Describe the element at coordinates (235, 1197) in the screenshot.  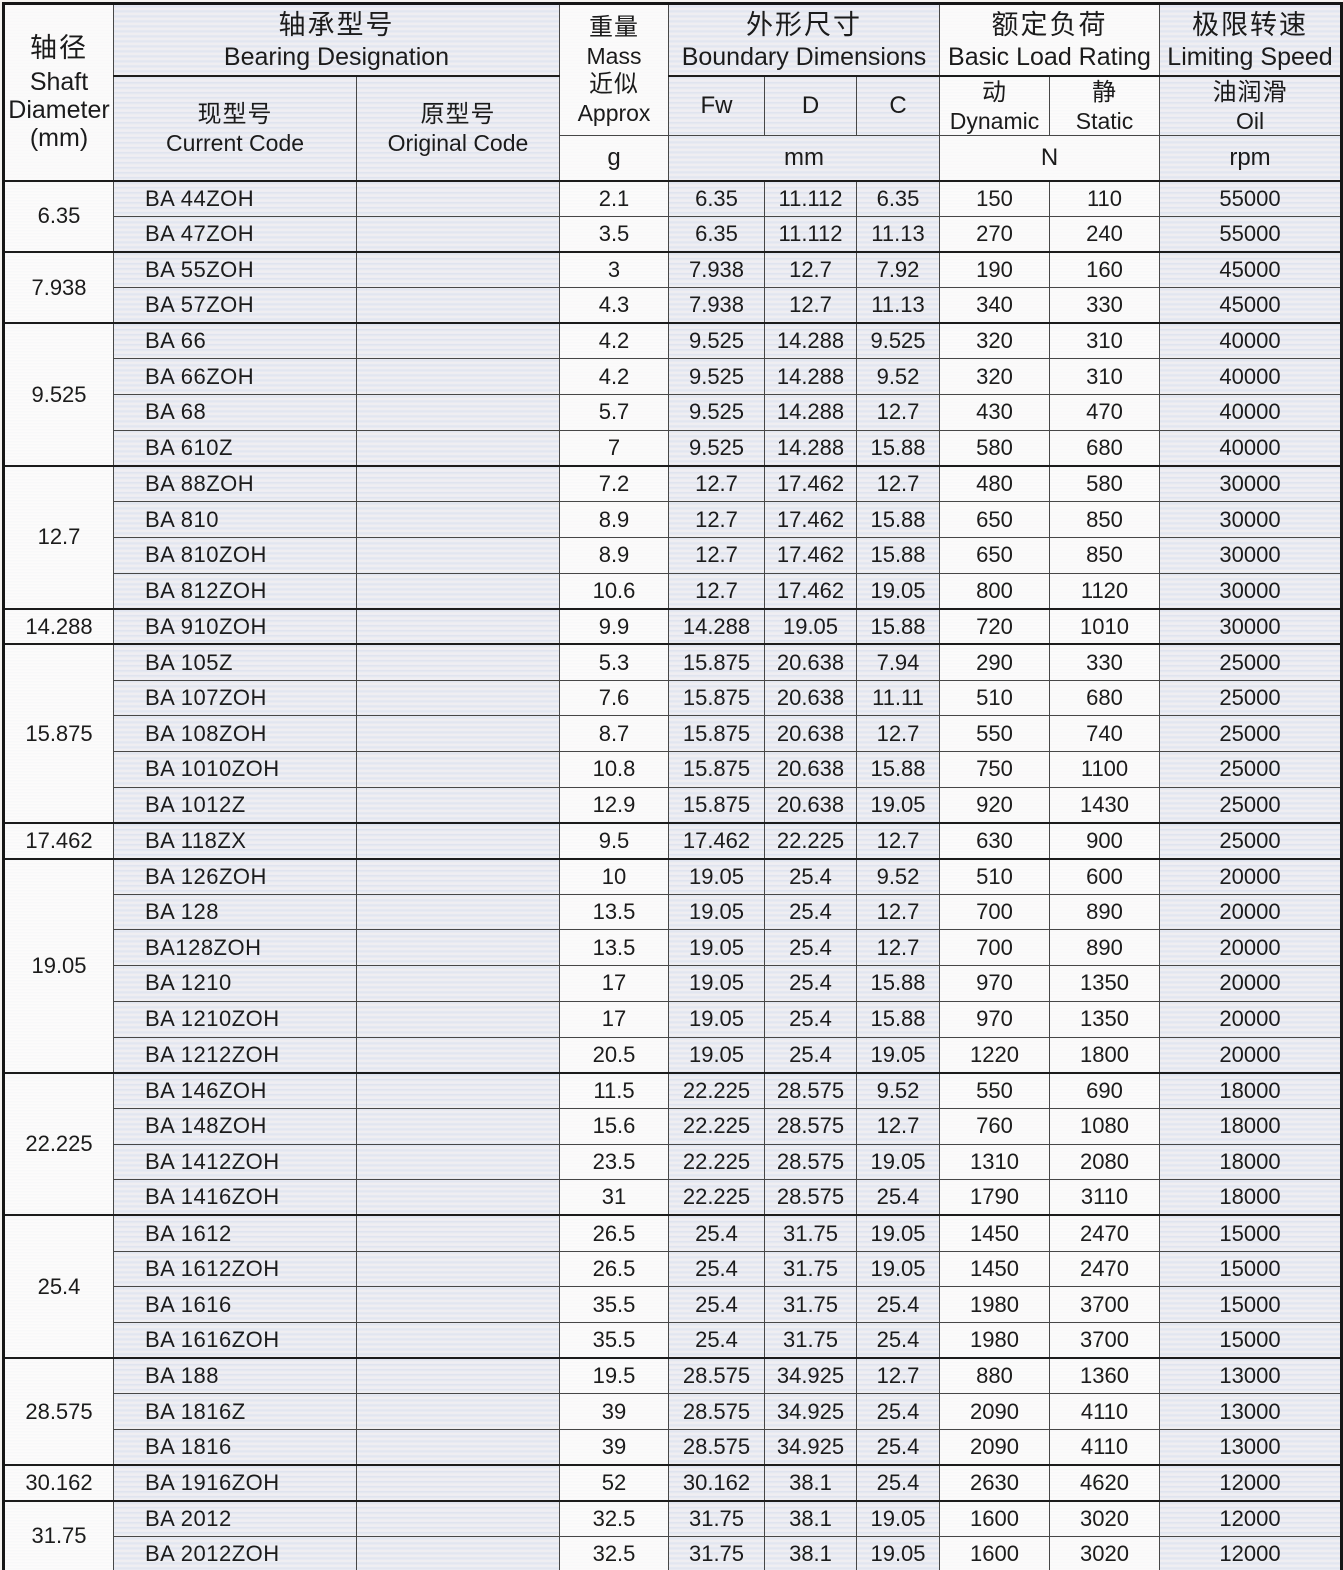
I see `current-code-cell: BA 1416ZOH` at that location.